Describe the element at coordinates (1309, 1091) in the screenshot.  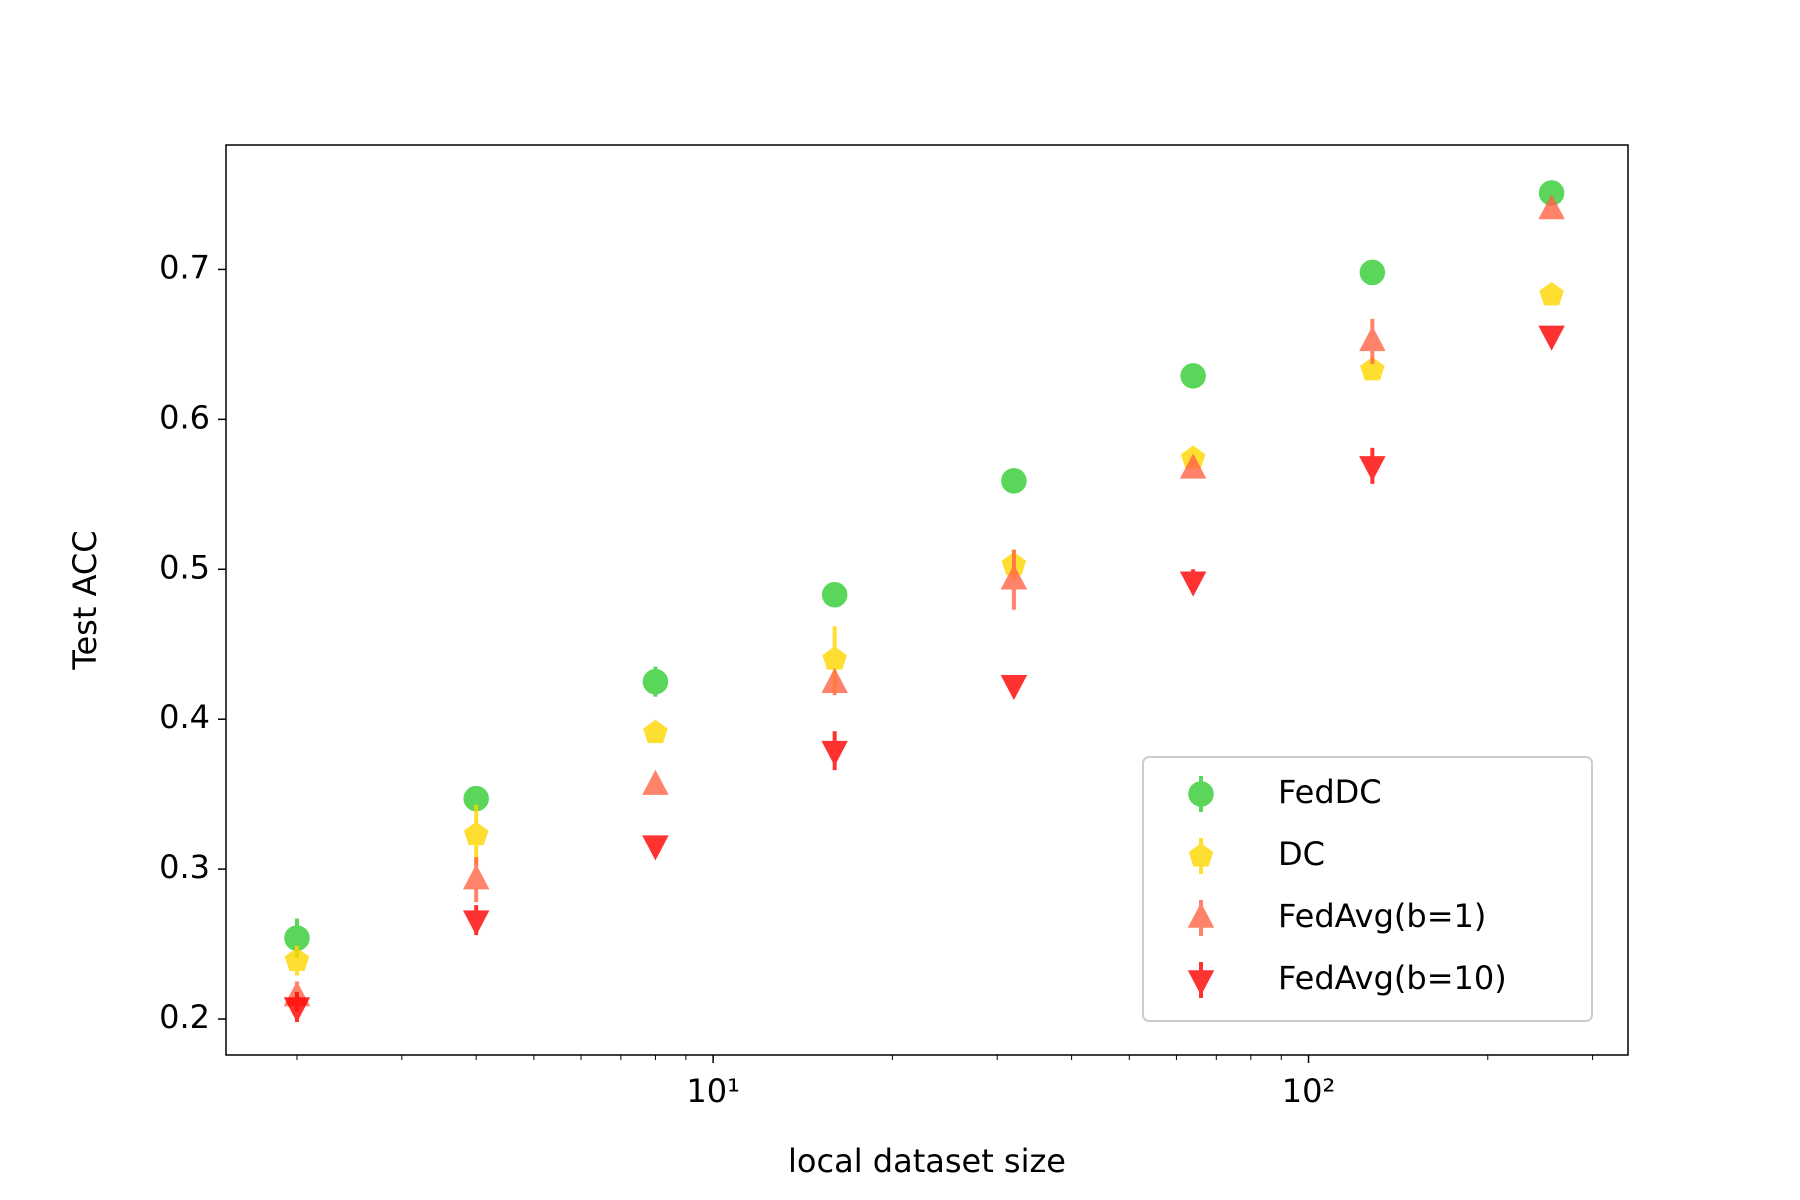
I see `x-tick-label: 10²` at that location.